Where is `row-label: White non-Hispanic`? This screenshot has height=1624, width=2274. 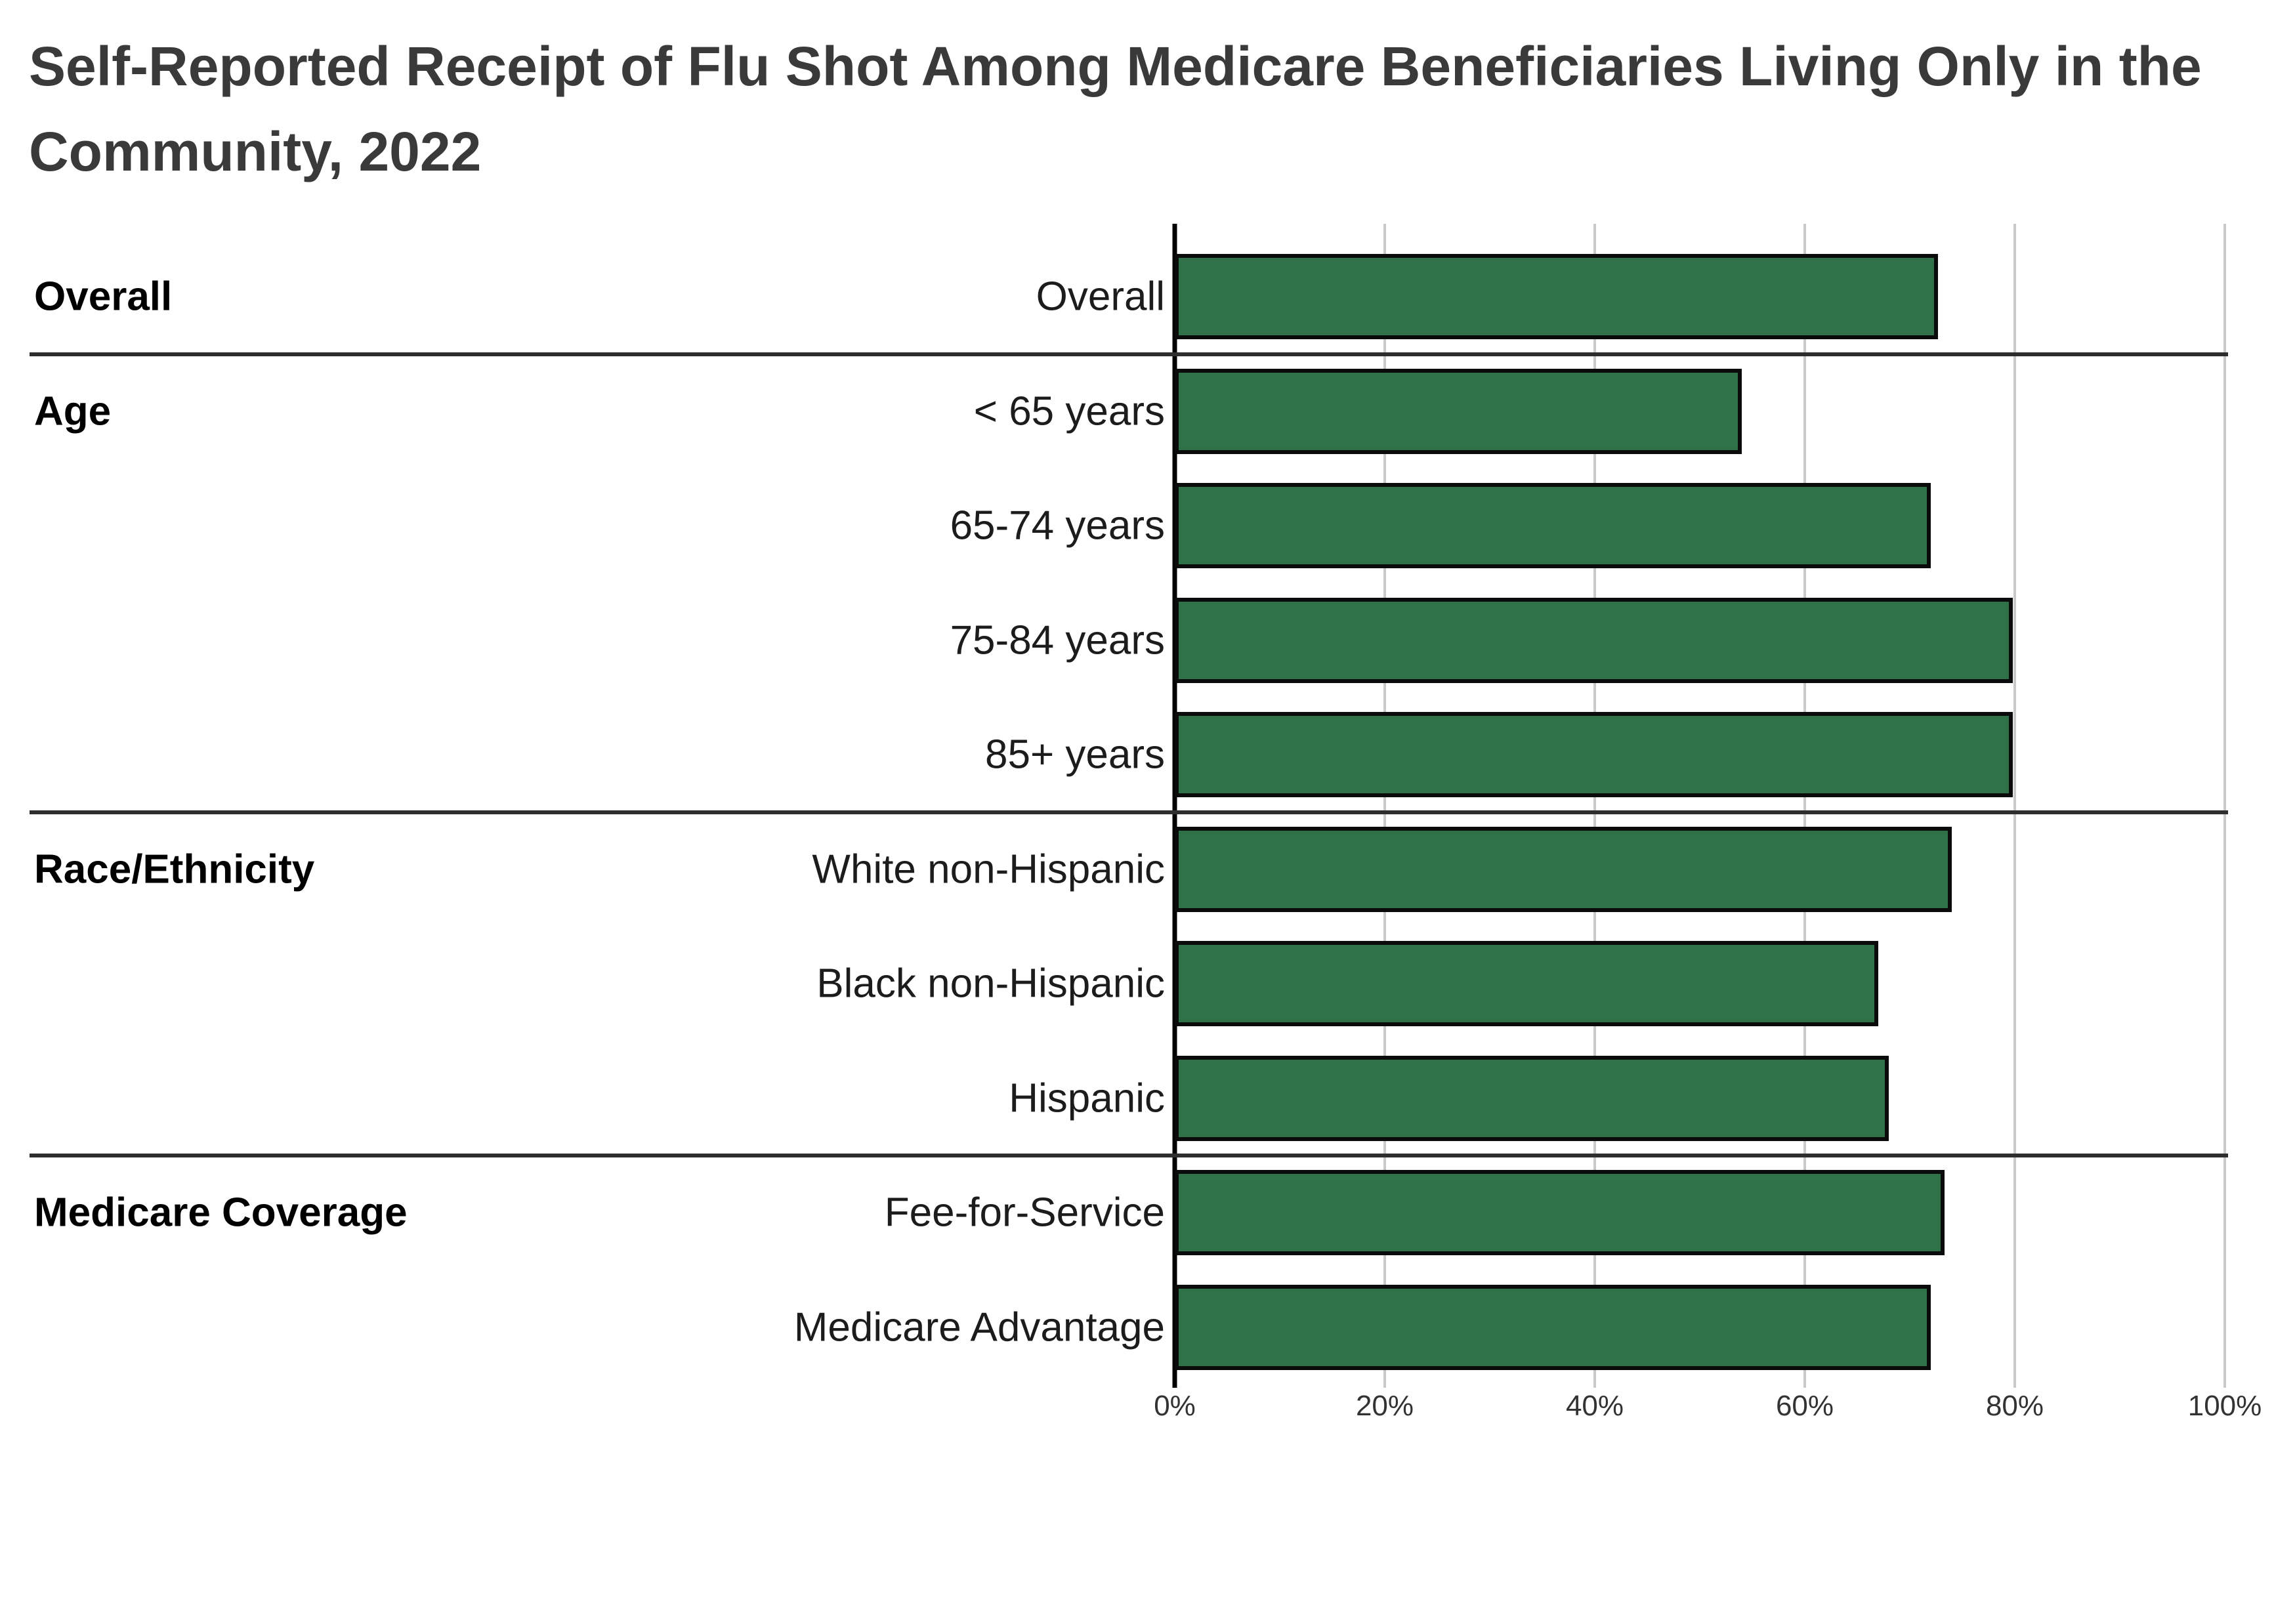 row-label: White non-Hispanic is located at coordinates (988, 869).